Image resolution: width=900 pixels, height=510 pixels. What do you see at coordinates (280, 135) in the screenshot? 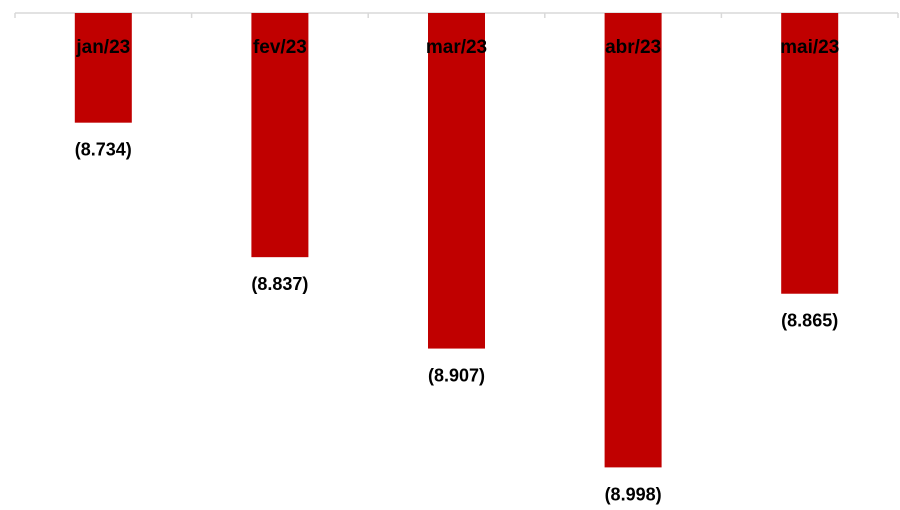
I see `bar-fev/23` at bounding box center [280, 135].